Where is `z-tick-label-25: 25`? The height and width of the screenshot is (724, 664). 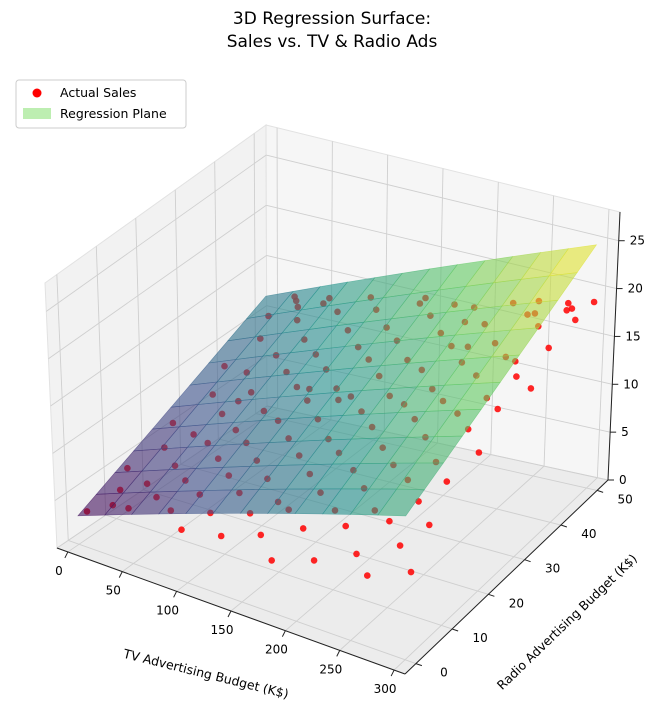
z-tick-label-25: 25 is located at coordinates (637, 241).